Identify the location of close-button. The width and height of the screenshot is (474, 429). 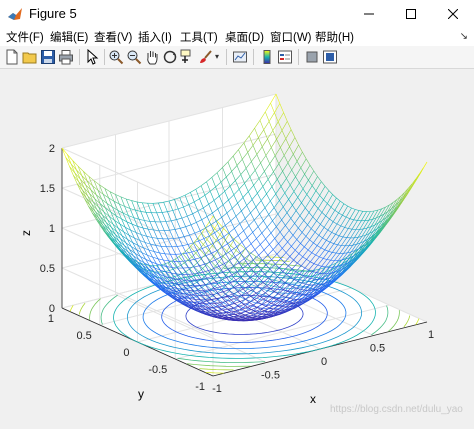
(453, 14).